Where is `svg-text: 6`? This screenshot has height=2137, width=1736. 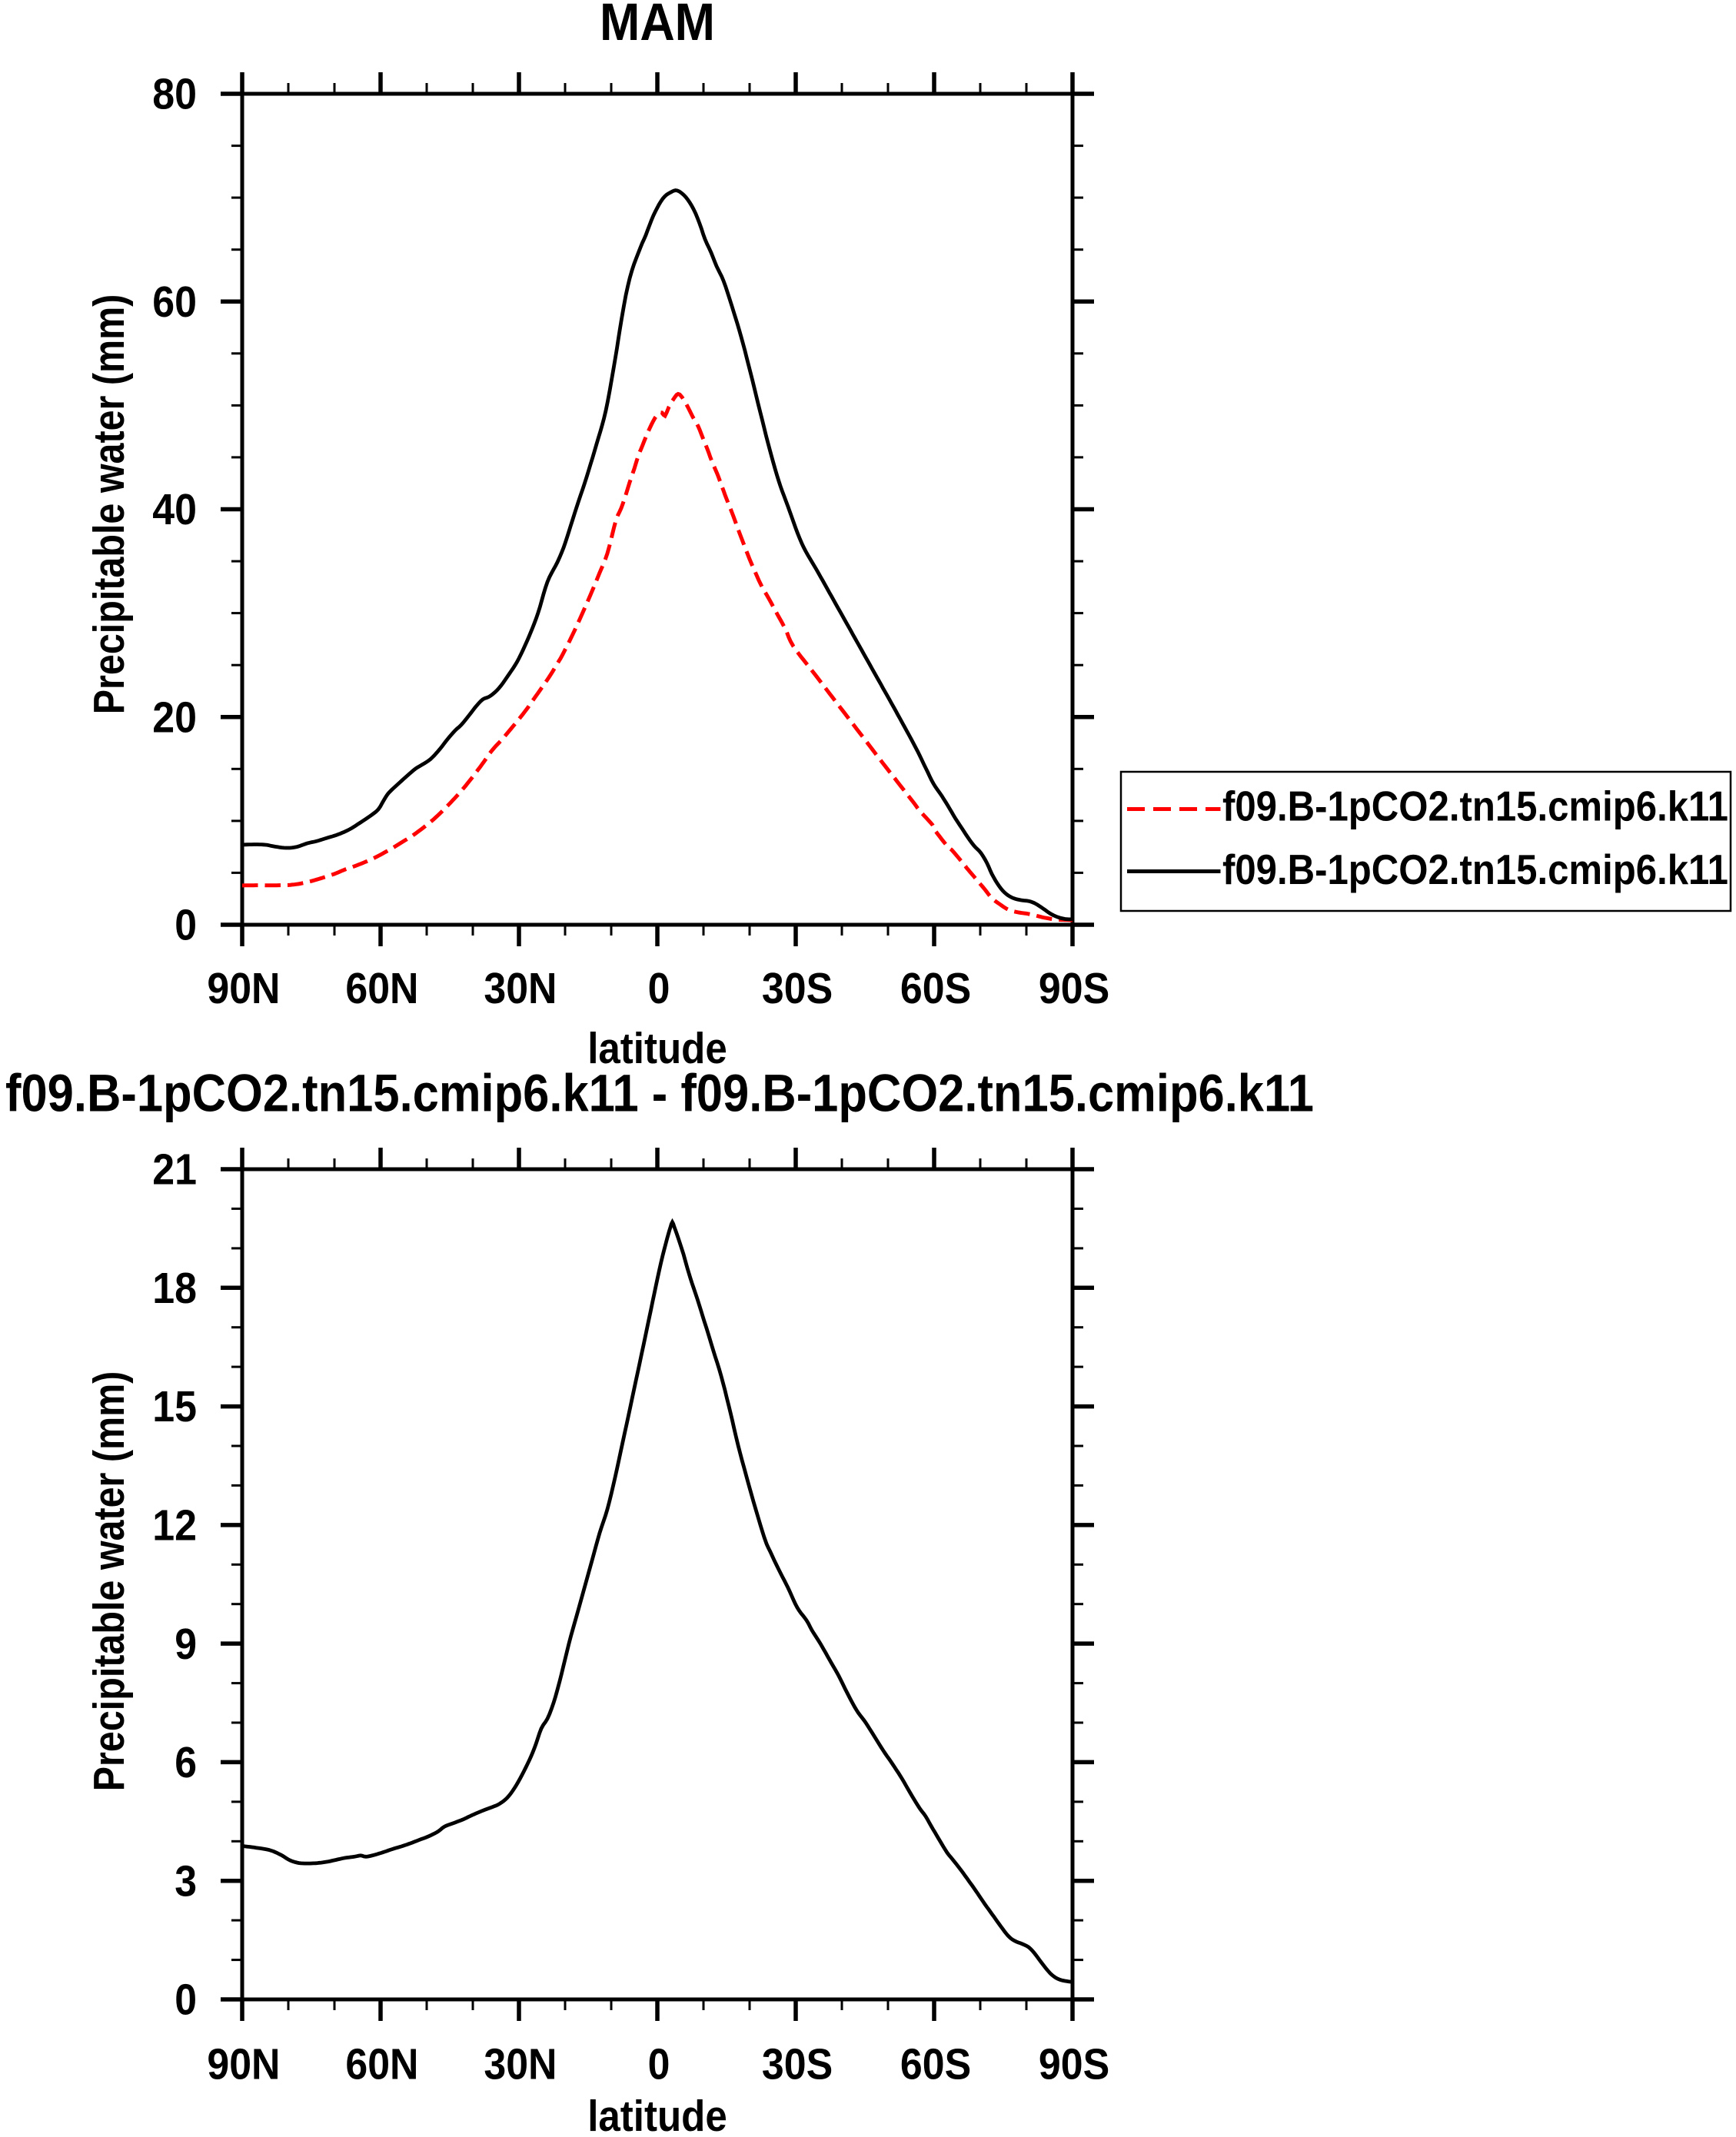
svg-text: 6 is located at coordinates (186, 1762).